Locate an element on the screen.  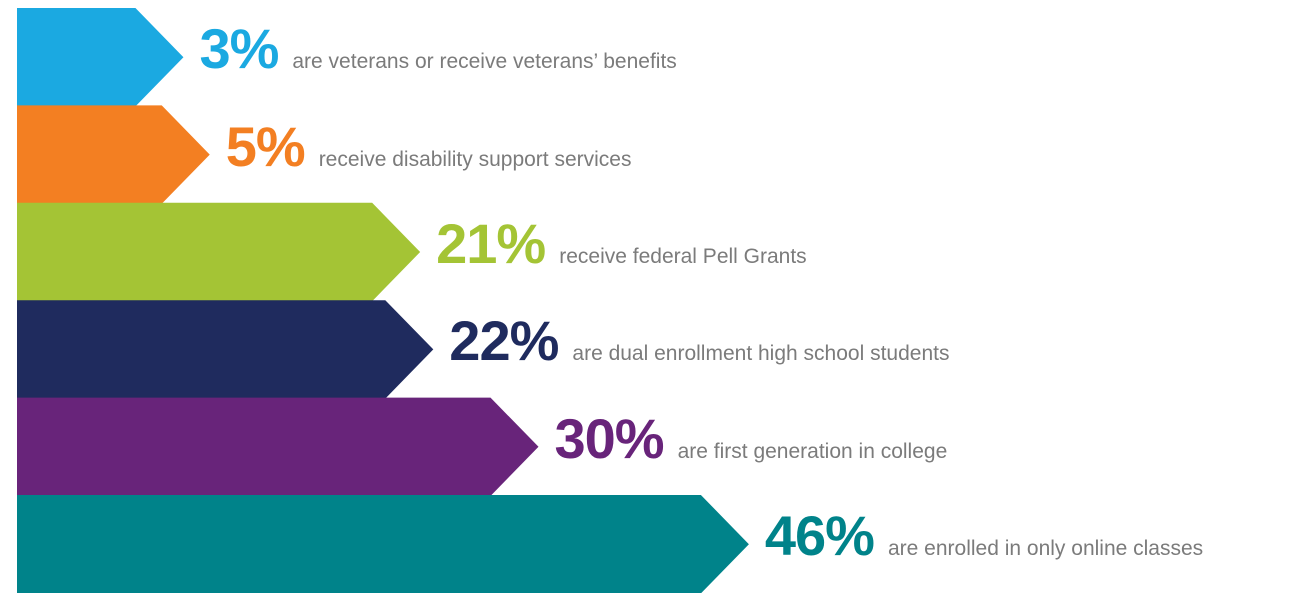
bar-value-label: 30% is located at coordinates (609, 438).